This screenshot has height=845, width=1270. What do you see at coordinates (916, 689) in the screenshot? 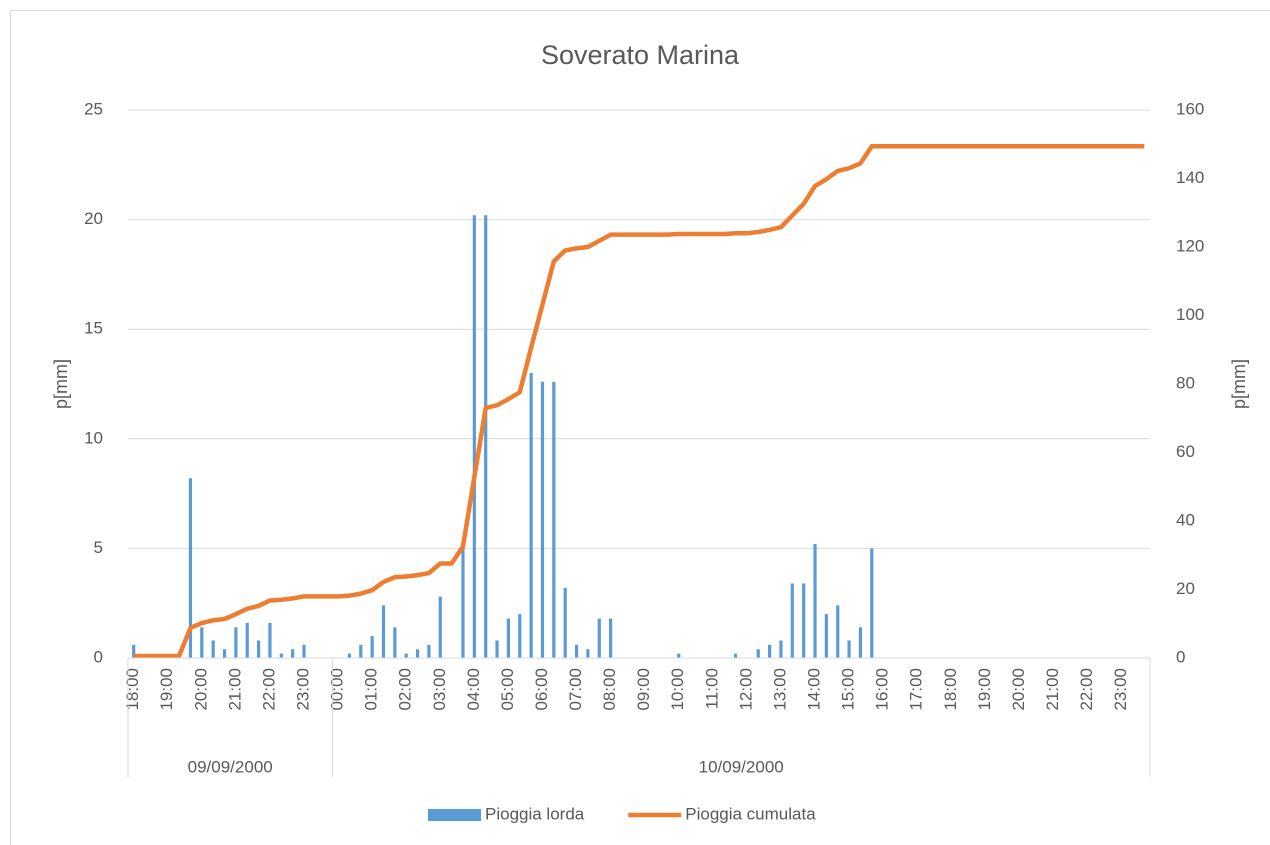
I see `x-tick-label: 17:00` at bounding box center [916, 689].